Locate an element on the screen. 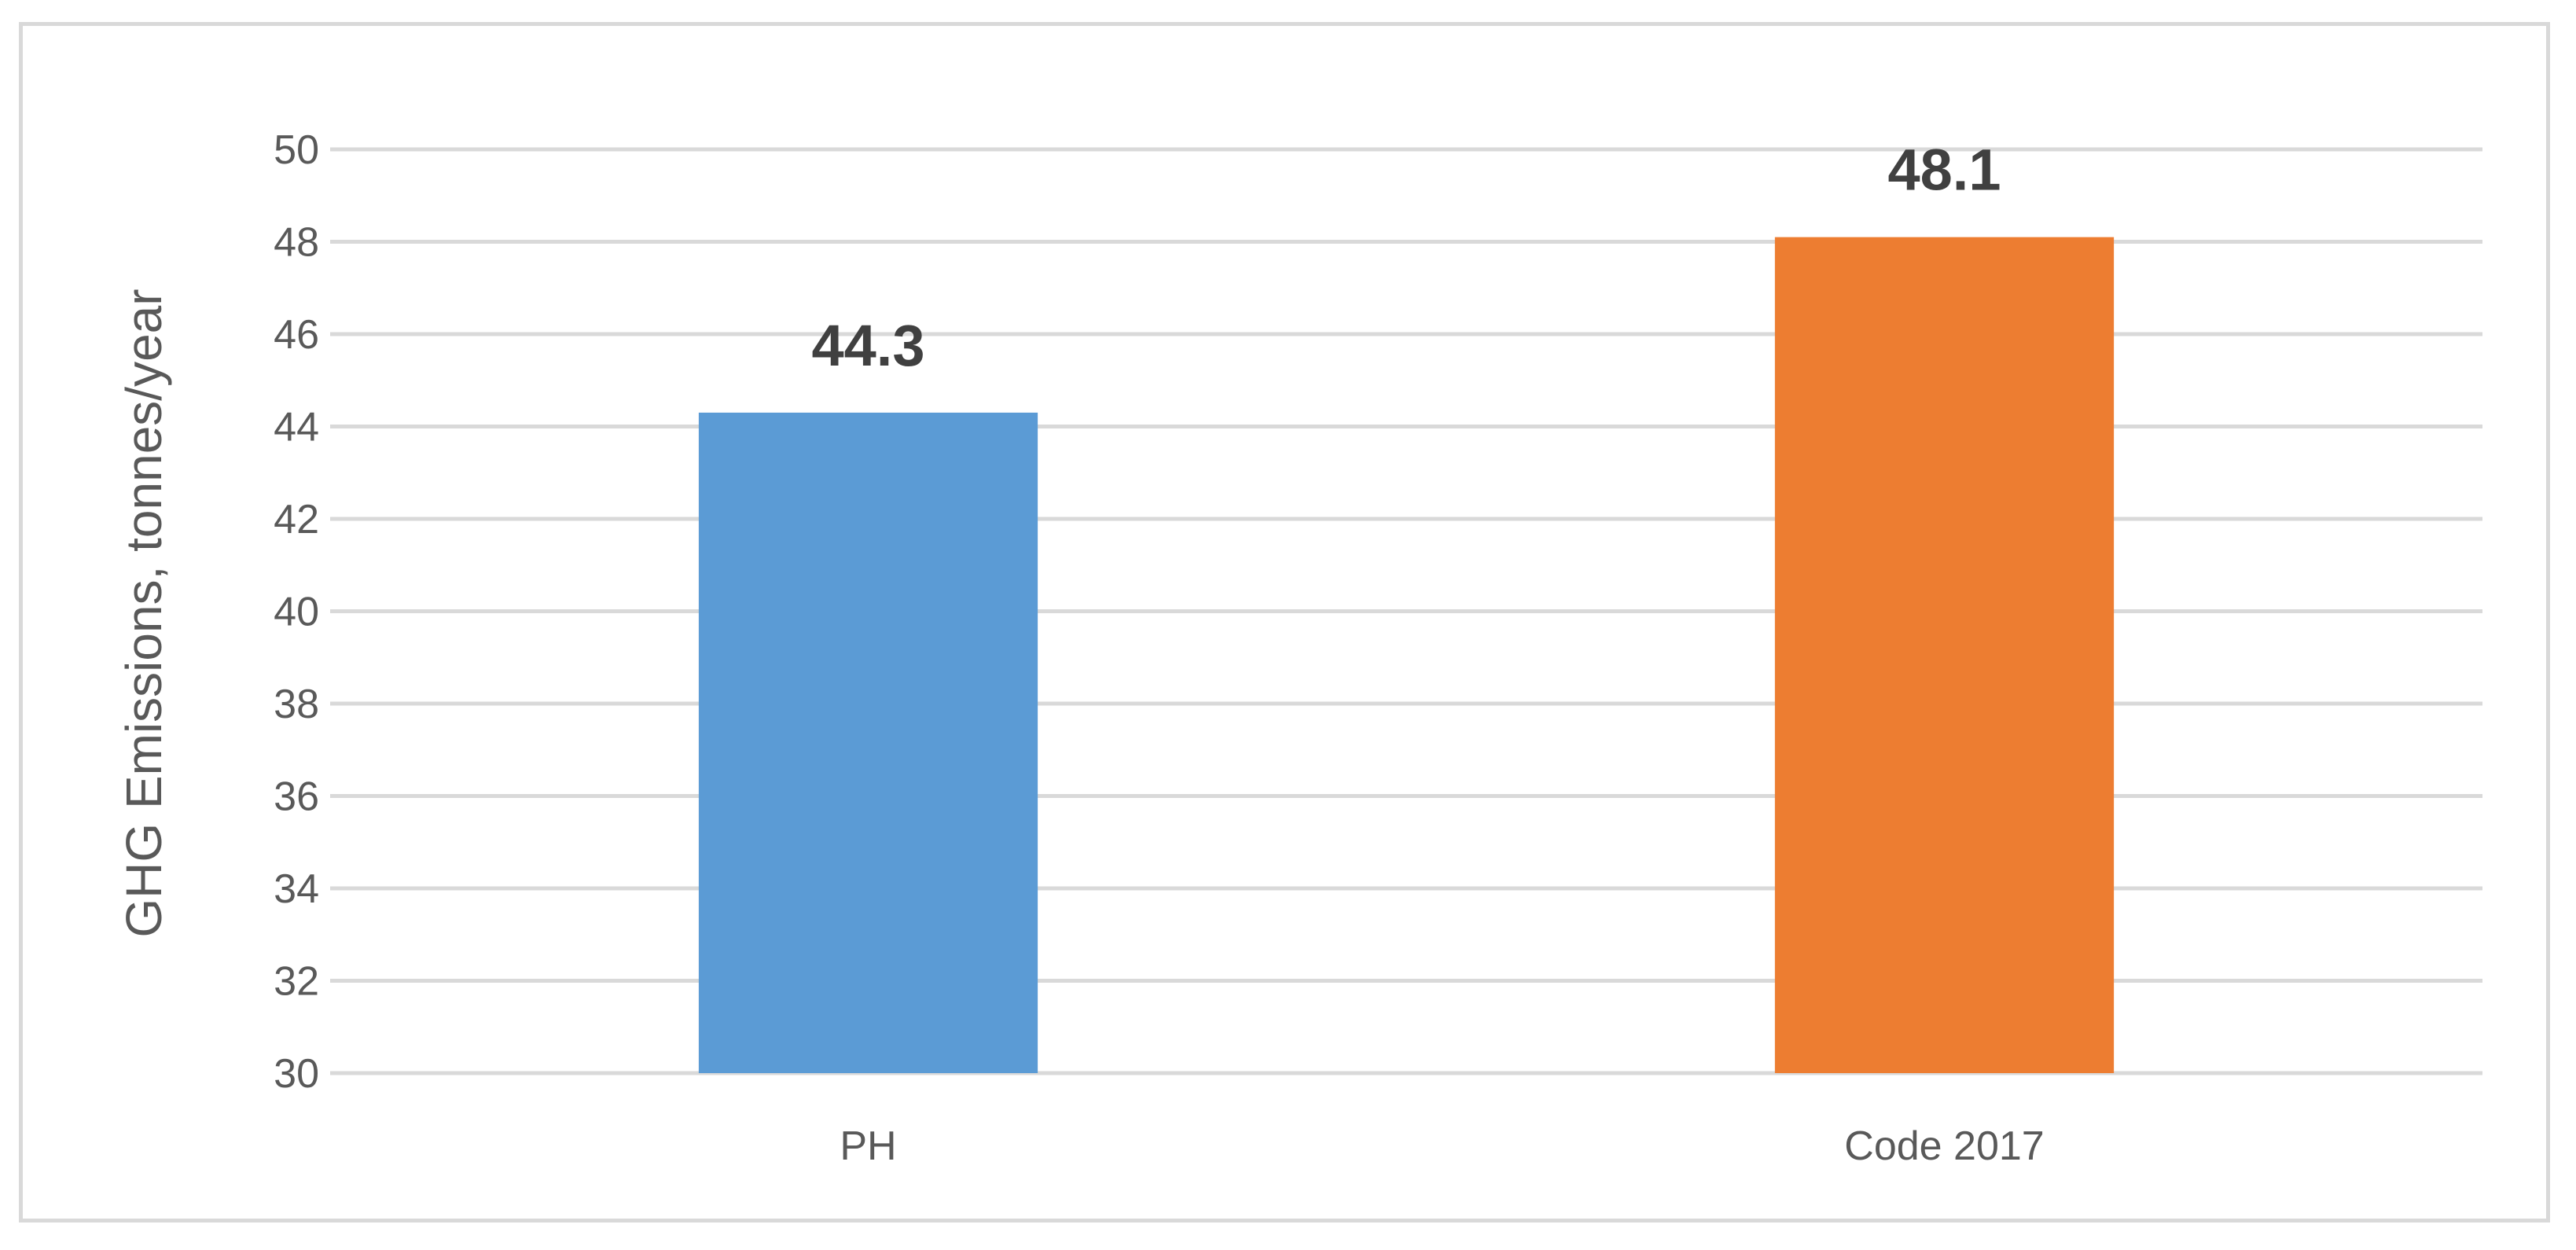 The image size is (2576, 1250). bar-code-2017 is located at coordinates (1944, 655).